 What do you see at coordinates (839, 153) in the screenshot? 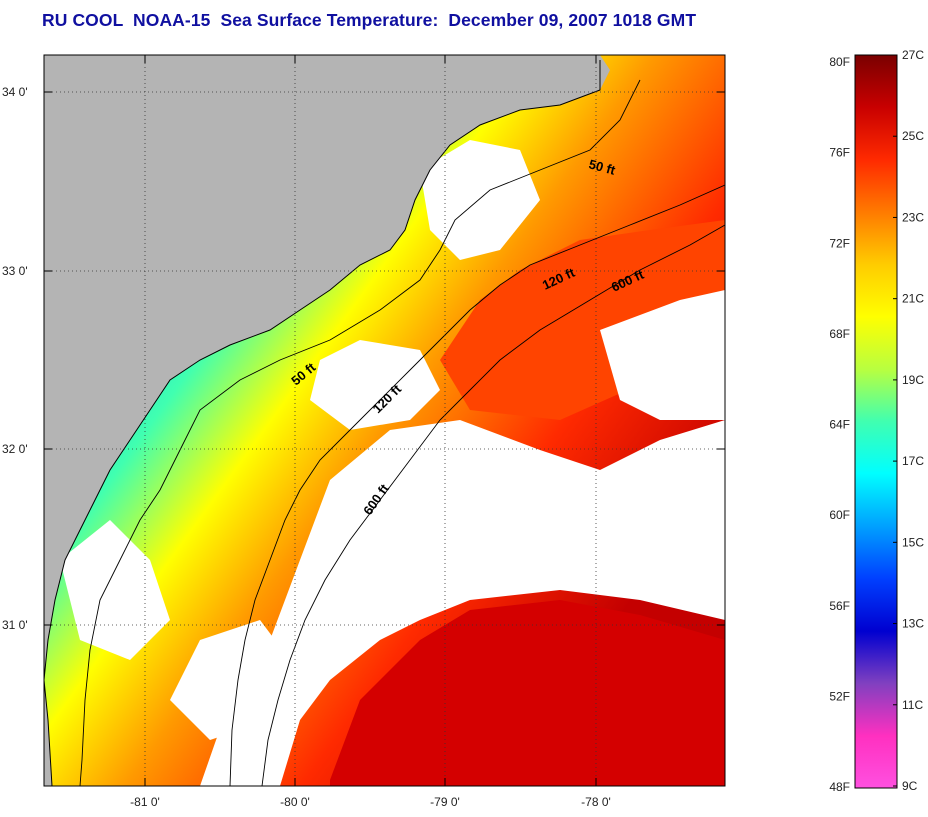
I see `colorbar-f-label: 76F` at bounding box center [839, 153].